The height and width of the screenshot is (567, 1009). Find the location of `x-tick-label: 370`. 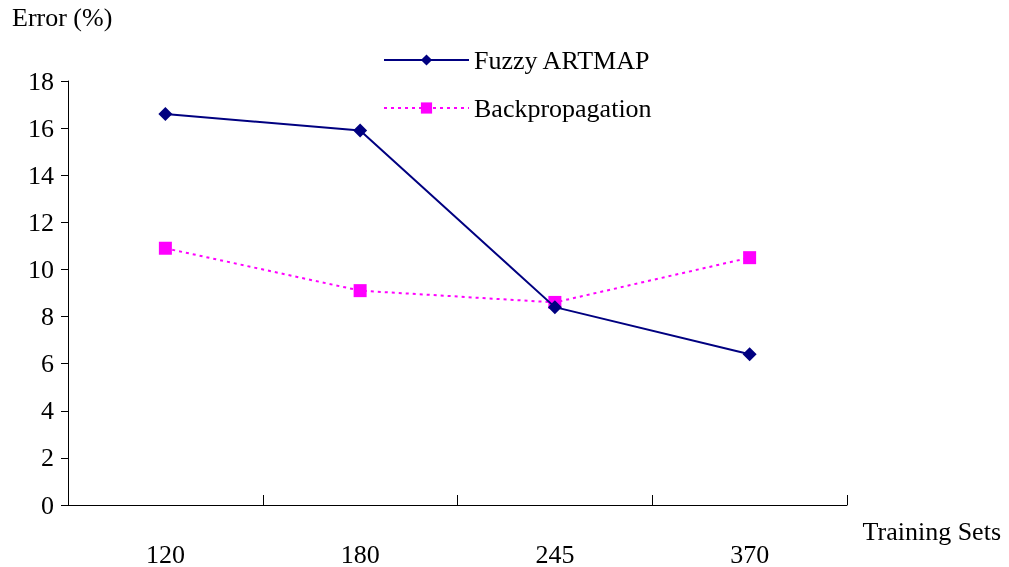

x-tick-label: 370 is located at coordinates (750, 553).